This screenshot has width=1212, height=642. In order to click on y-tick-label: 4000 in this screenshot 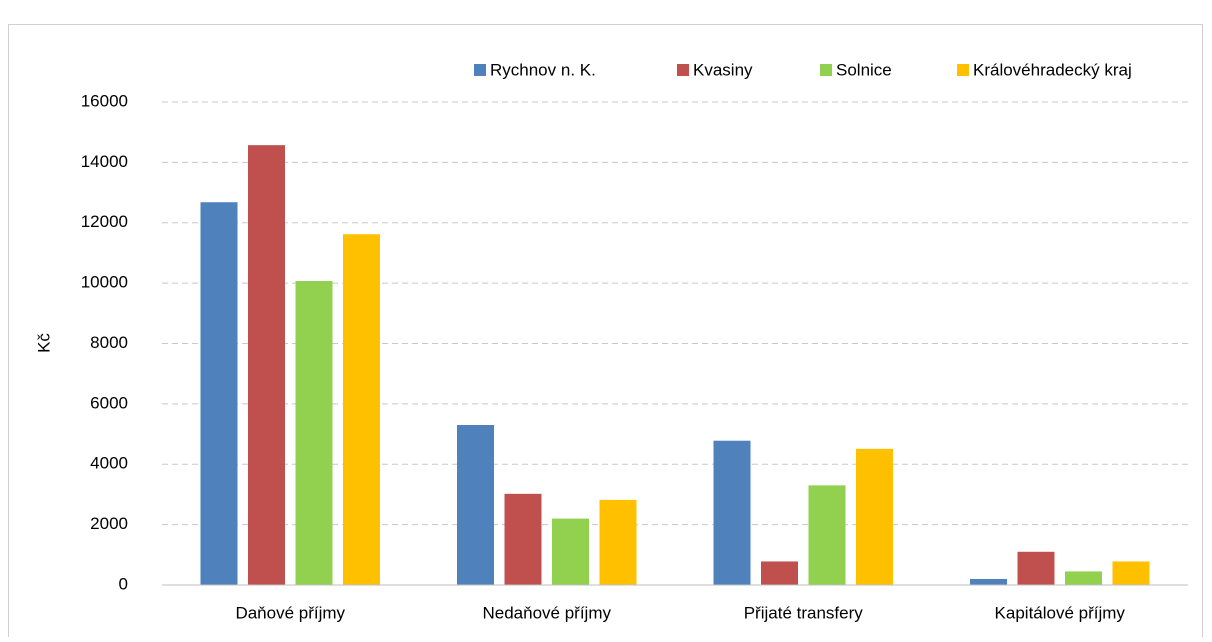, I will do `click(109, 463)`.